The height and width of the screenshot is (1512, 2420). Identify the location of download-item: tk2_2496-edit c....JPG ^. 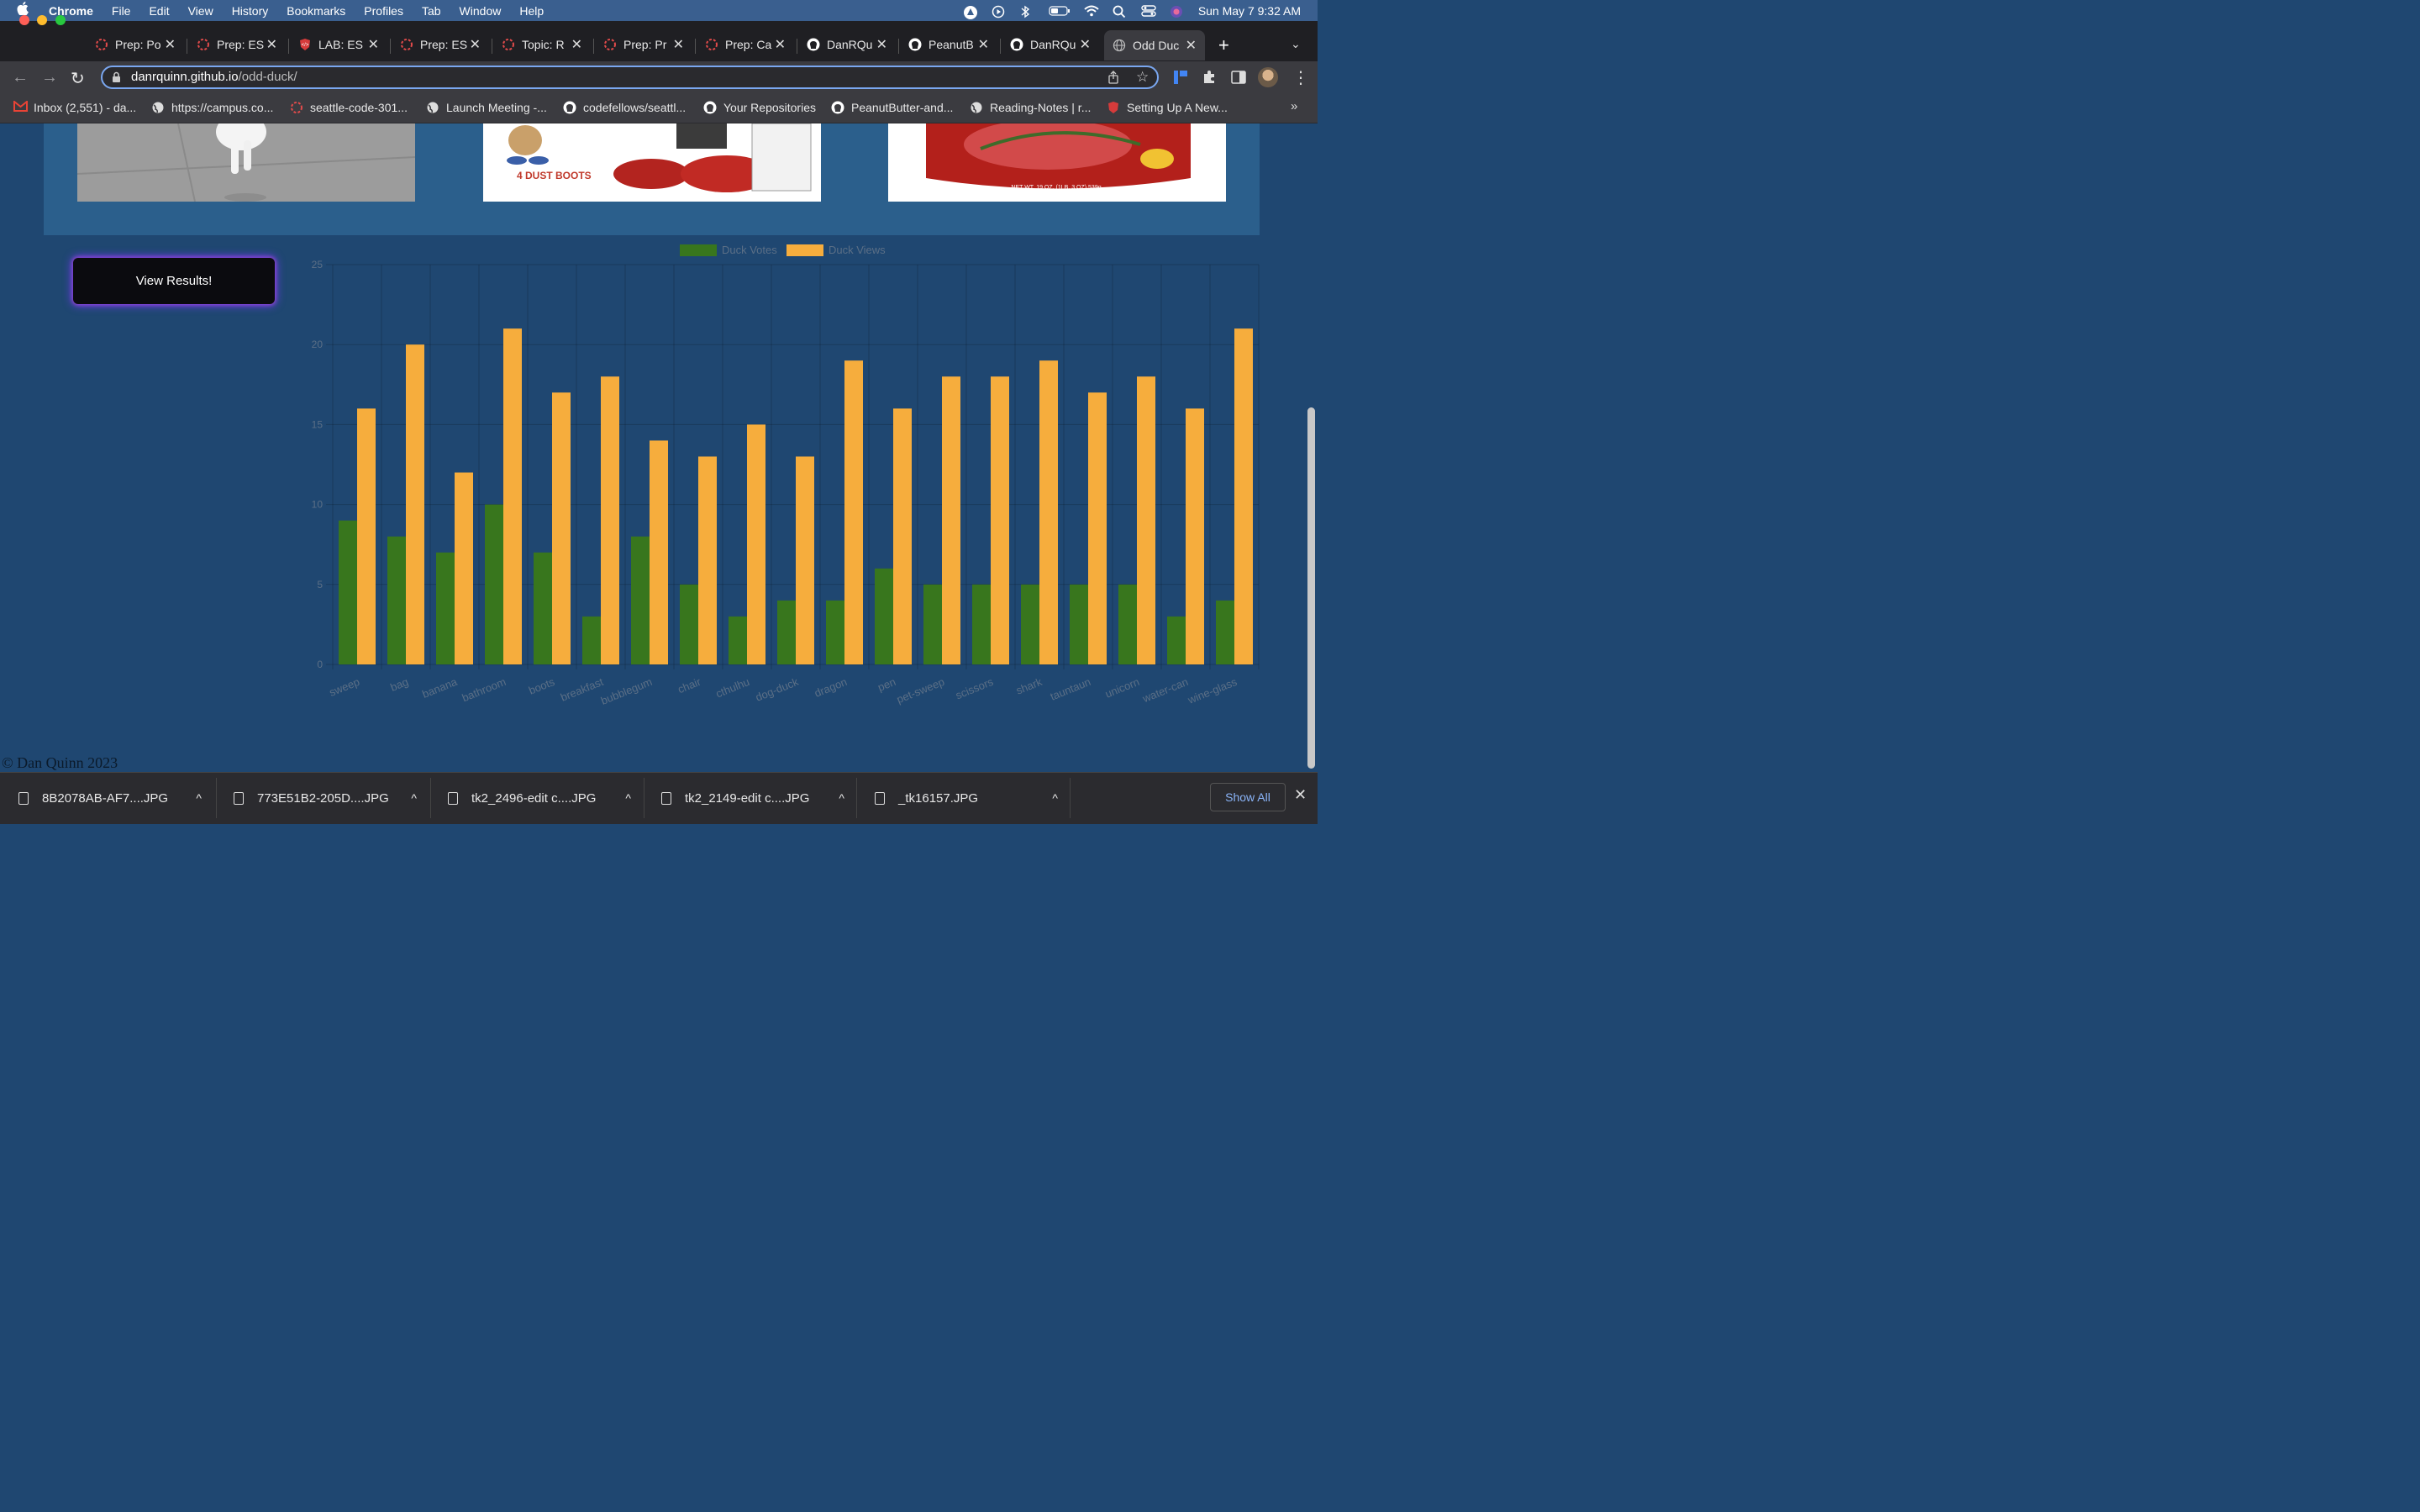
(537, 798).